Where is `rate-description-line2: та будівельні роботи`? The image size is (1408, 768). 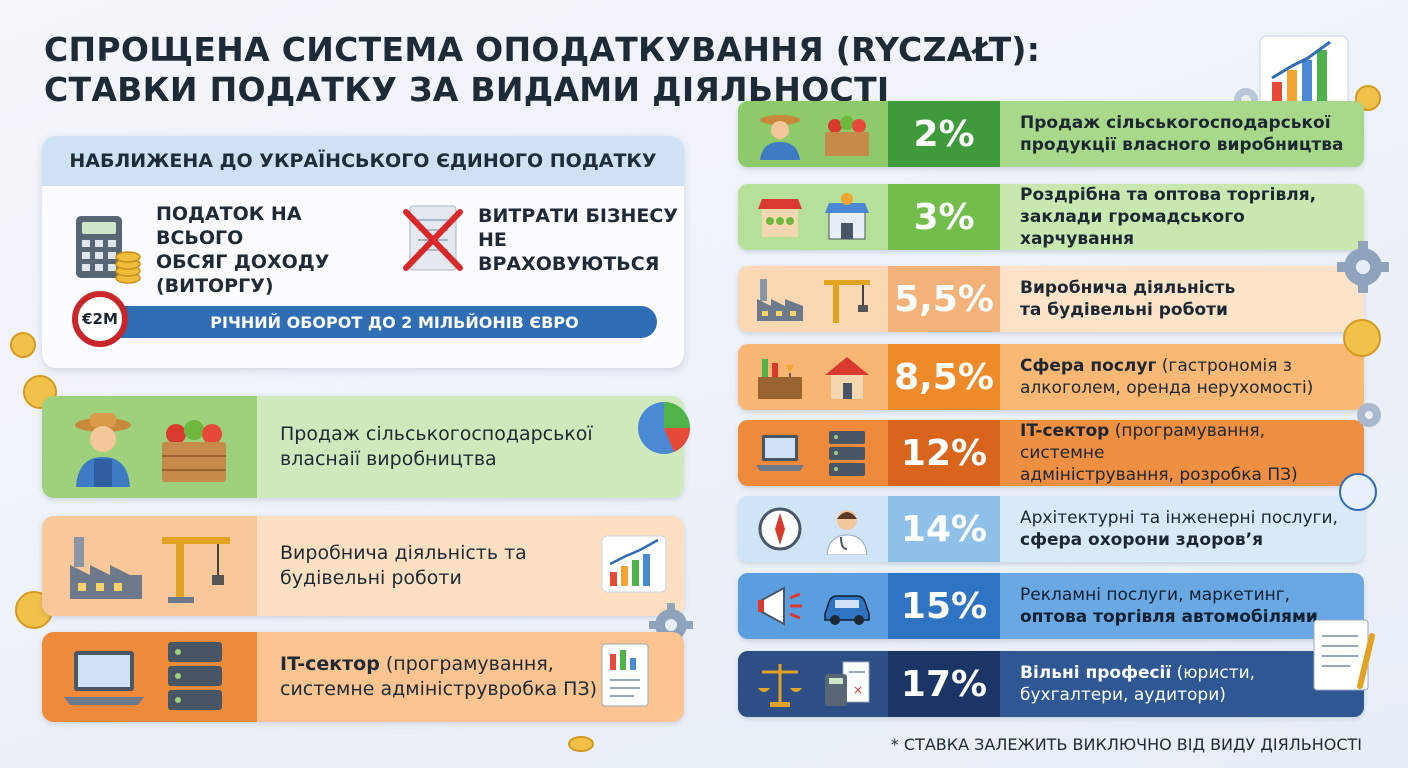
rate-description-line2: та будівельні роботи is located at coordinates (1124, 310).